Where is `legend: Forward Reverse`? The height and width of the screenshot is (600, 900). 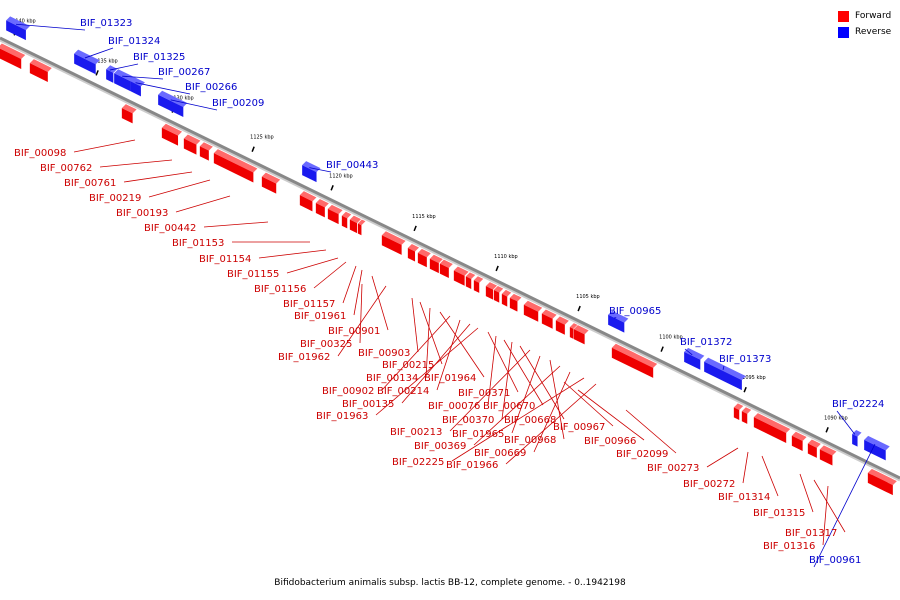
legend: Forward Reverse is located at coordinates (864, 24).